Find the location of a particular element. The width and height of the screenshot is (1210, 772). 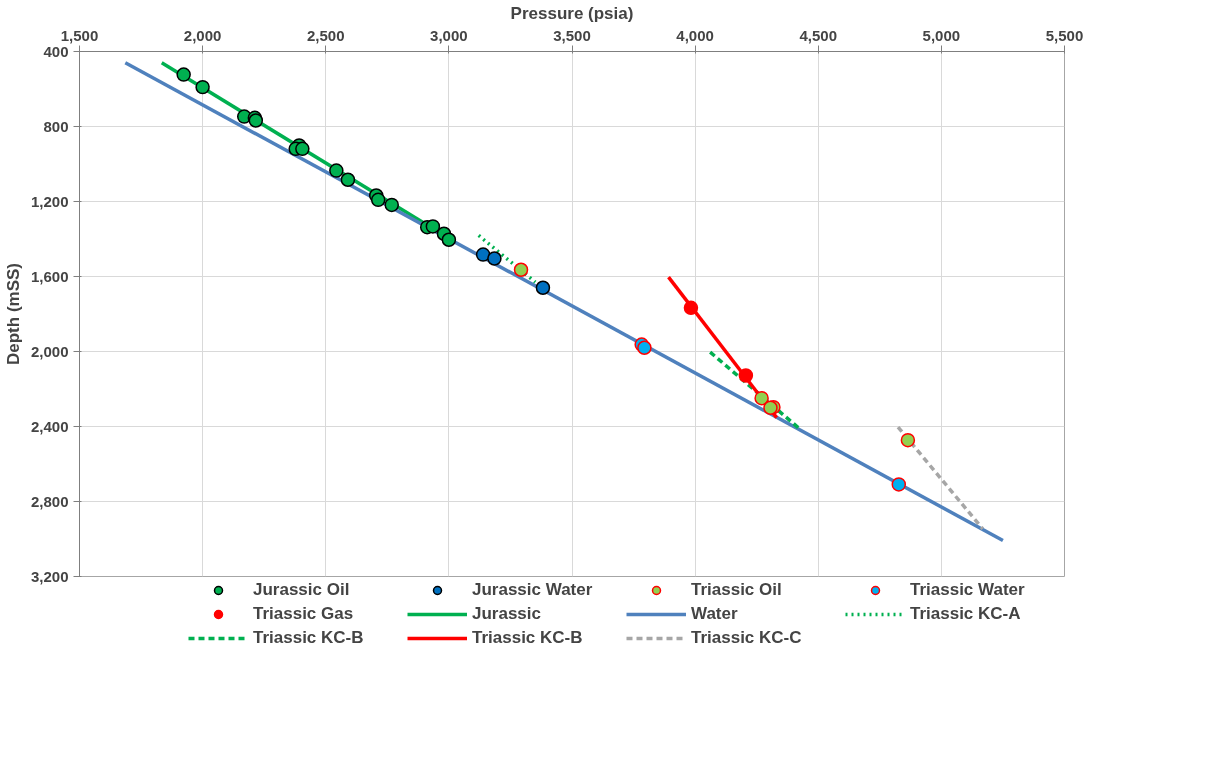

y-tick-label: 3,200 is located at coordinates (49, 576).